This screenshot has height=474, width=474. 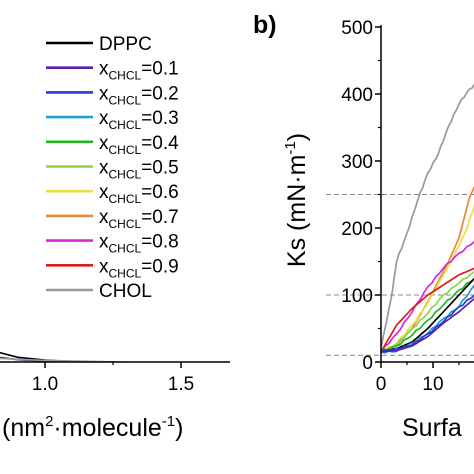 I want to click on panel-b-label: b), so click(x=265, y=25).